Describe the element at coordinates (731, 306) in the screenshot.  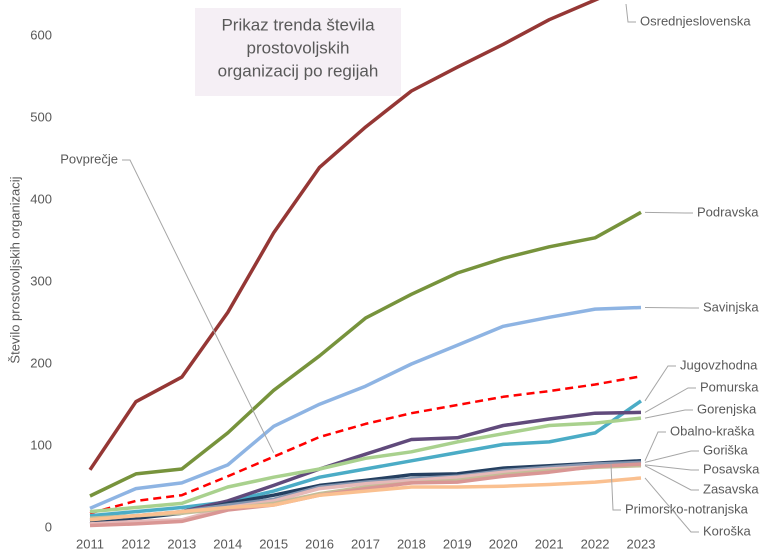
I see `series-label: Savinjska` at that location.